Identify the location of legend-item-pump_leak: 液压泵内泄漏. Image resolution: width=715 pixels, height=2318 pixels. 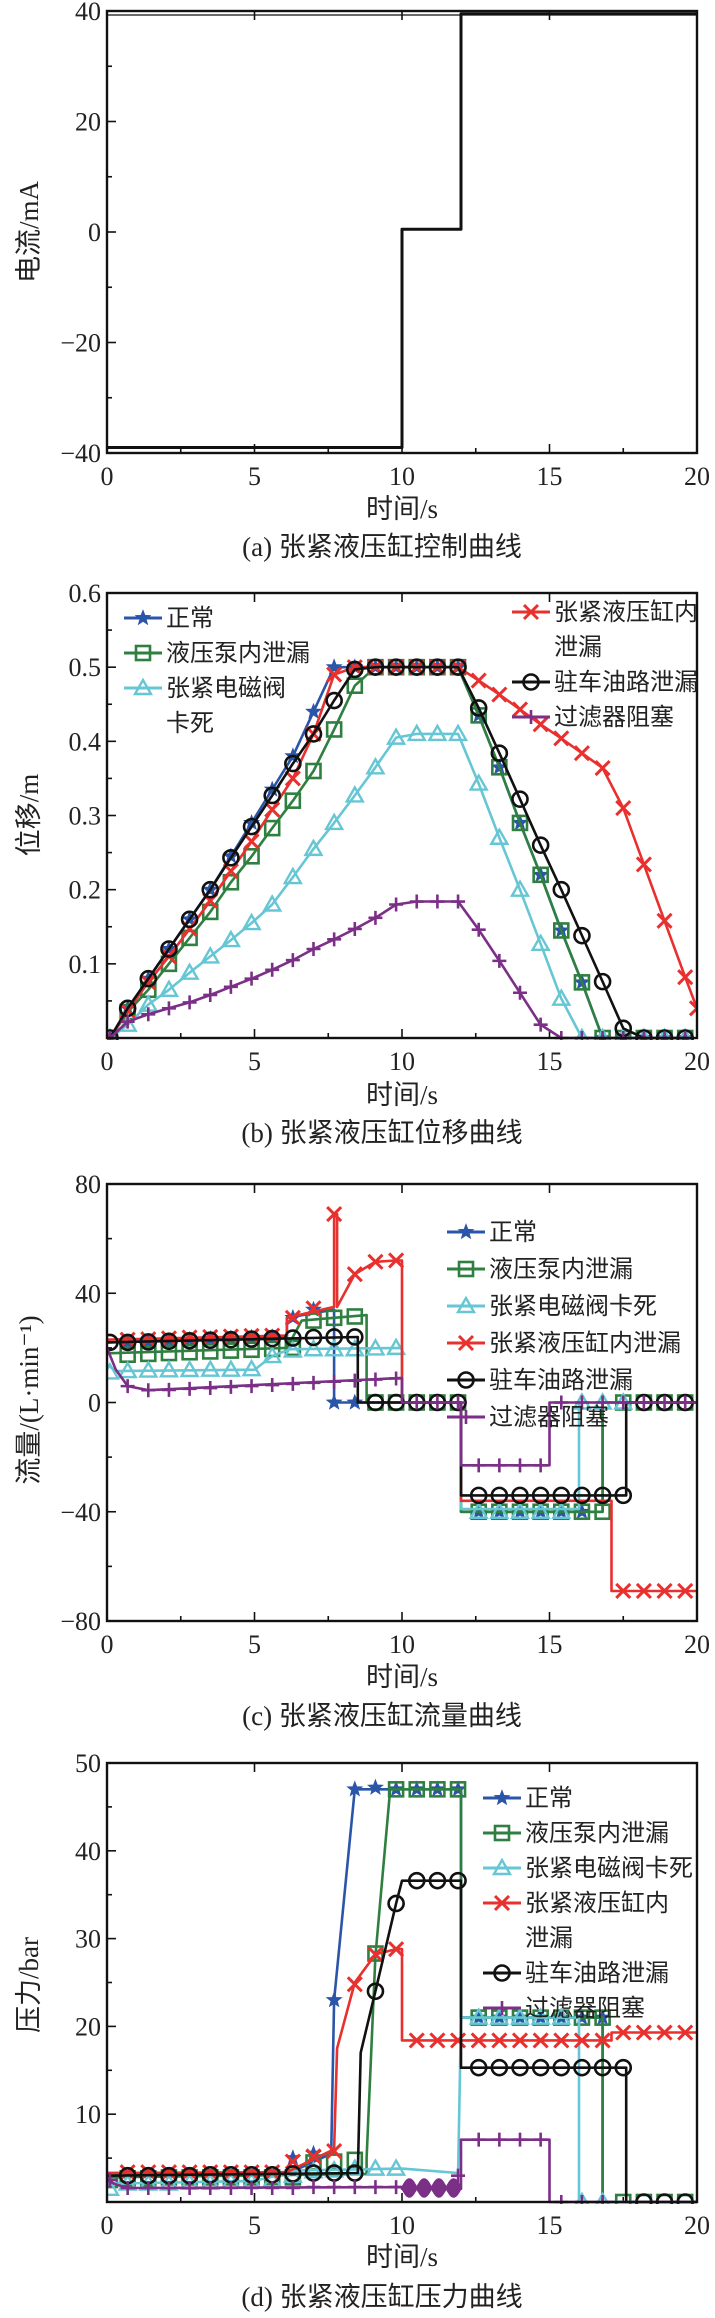
(217, 653).